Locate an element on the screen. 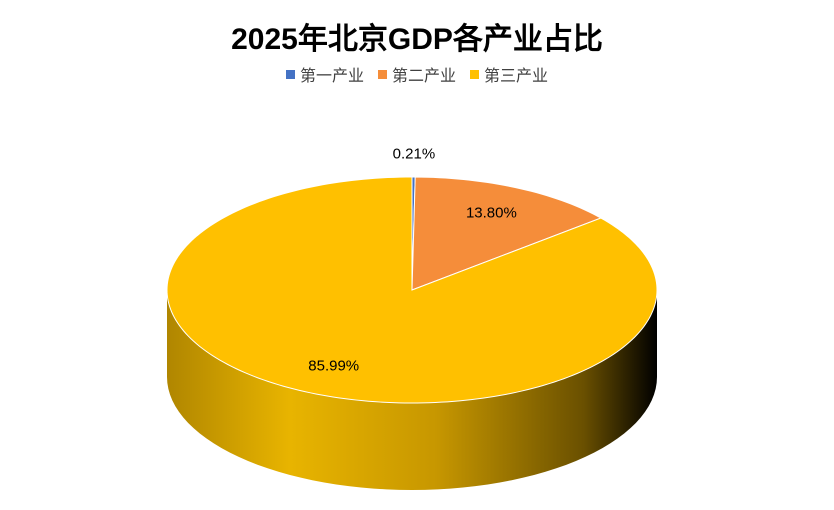 The image size is (834, 510). chart-title: 2025年北京GDP各产业占比 is located at coordinates (417, 39).